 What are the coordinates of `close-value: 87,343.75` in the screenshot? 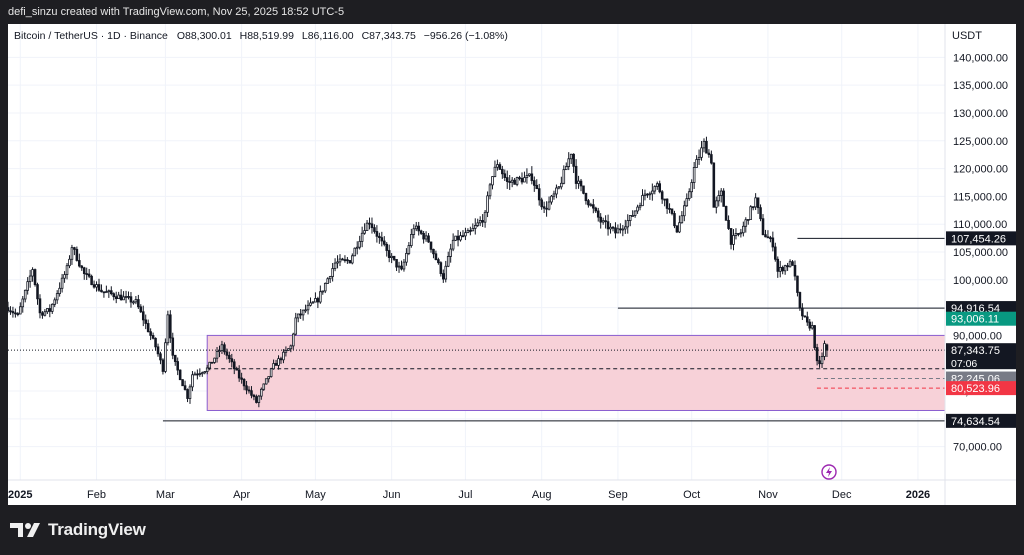 It's located at (392, 36).